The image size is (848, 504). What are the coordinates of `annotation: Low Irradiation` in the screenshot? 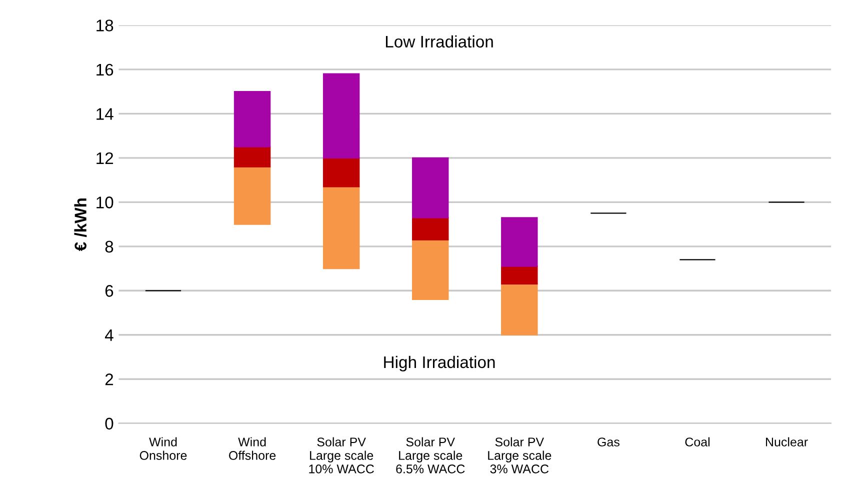 It's located at (439, 41).